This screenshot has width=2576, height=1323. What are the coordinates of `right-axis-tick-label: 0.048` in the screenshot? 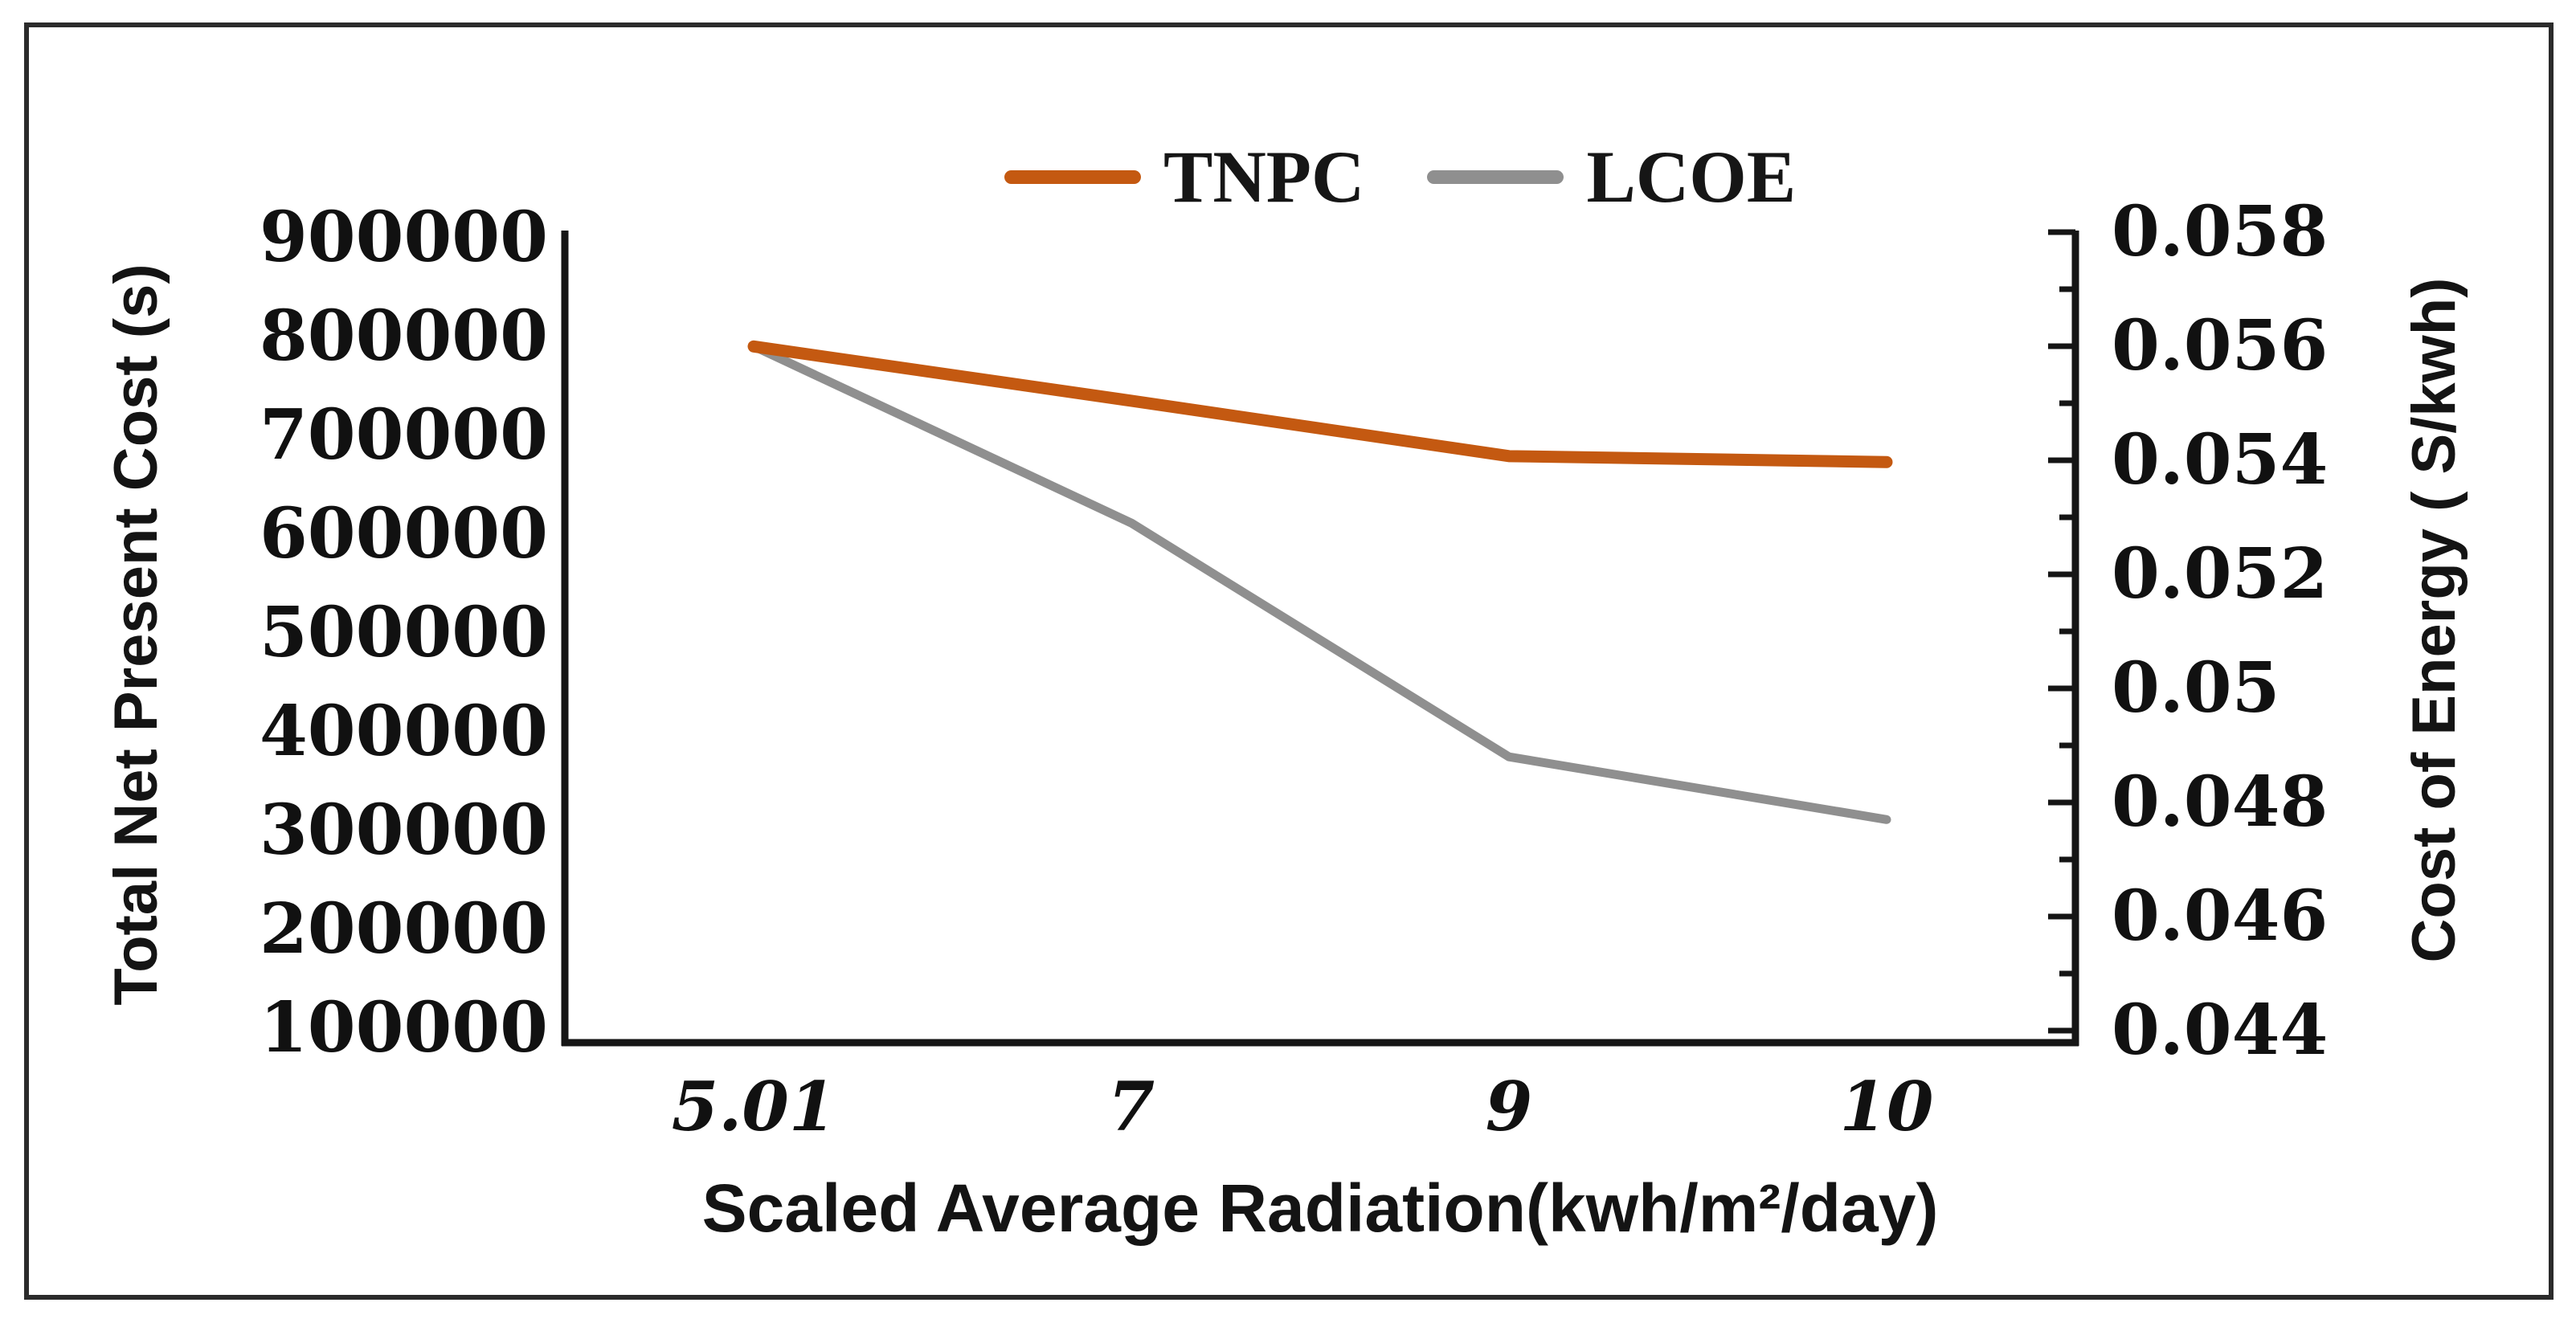 It's located at (2220, 802).